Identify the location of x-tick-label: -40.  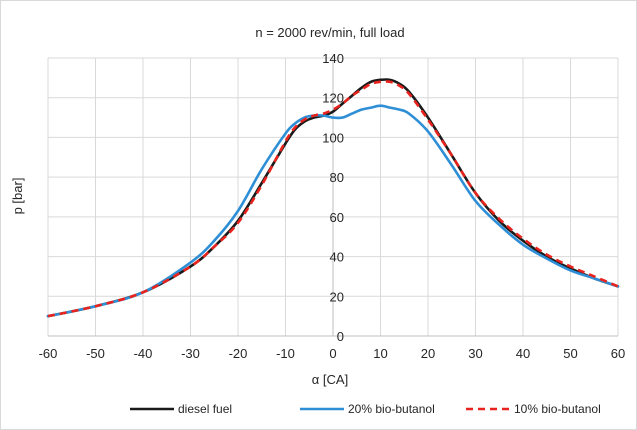
(143, 353).